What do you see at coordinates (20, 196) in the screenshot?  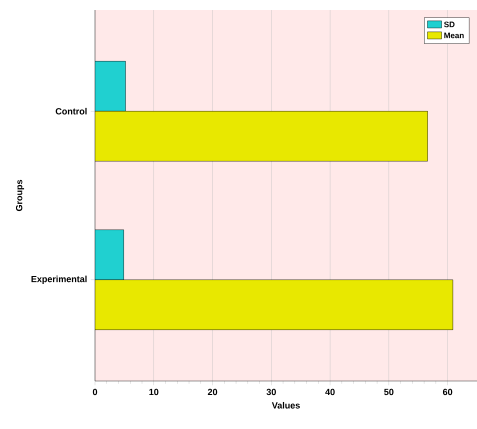 I see `y-axis-title: Groups` at bounding box center [20, 196].